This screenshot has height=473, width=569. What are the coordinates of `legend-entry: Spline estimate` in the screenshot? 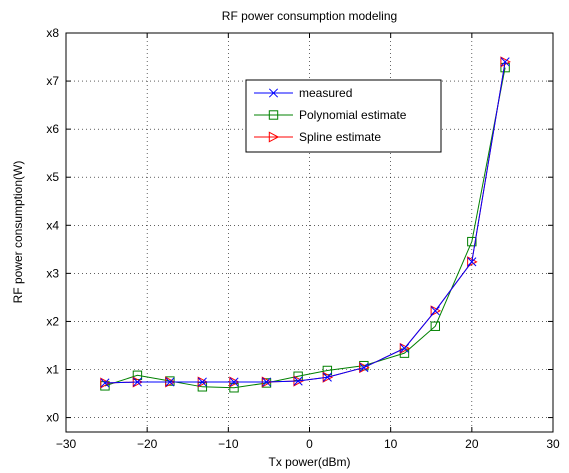 It's located at (317, 137).